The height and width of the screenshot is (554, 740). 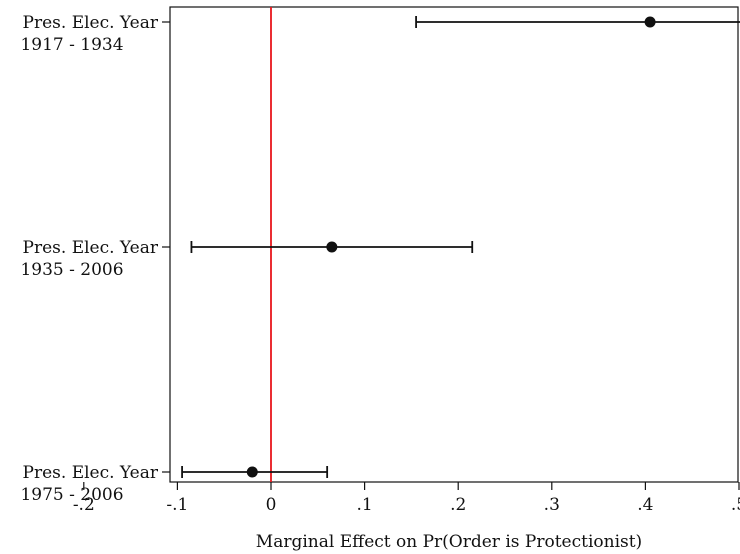 I want to click on x-tick-label: -.2, so click(x=84, y=505).